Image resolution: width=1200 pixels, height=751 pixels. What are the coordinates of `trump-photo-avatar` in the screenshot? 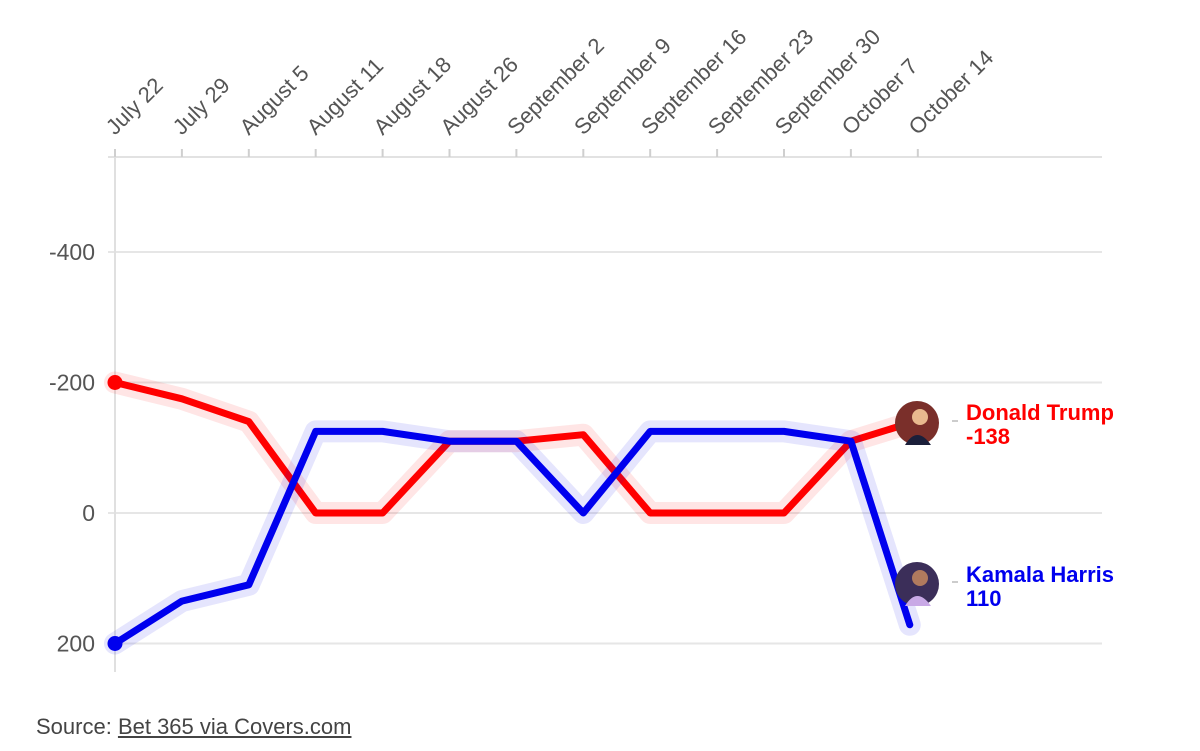 It's located at (917, 423).